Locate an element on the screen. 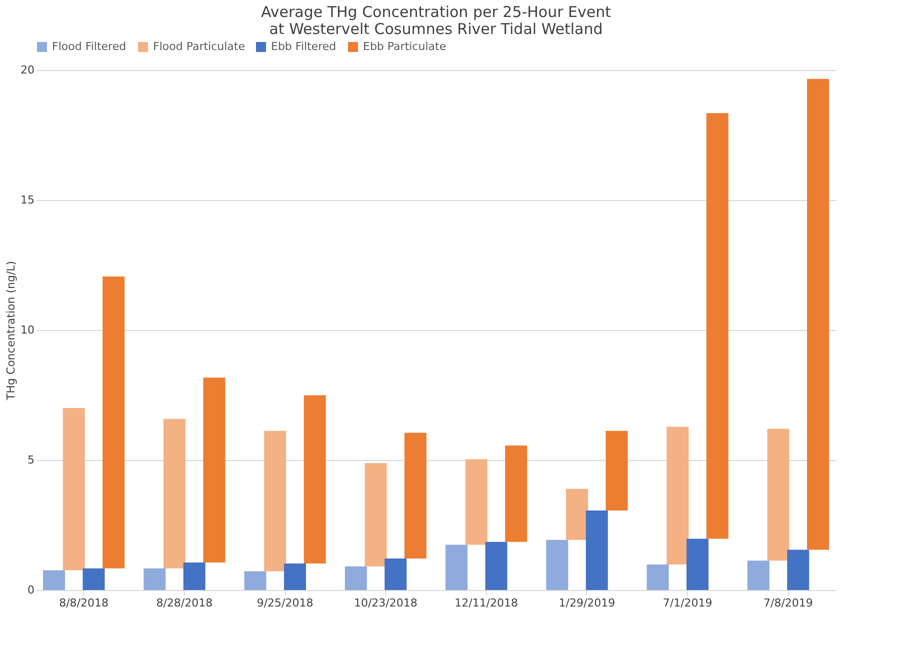  y-tick-label: 15 is located at coordinates (27, 200).